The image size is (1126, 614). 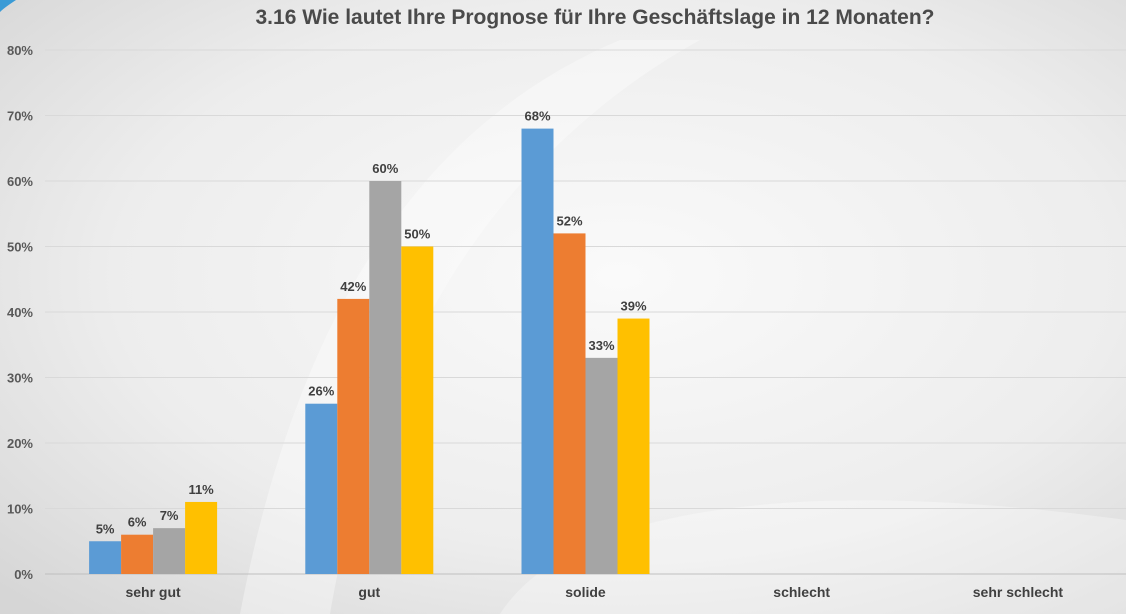 I want to click on y-tick-label: 70%, so click(x=20, y=116).